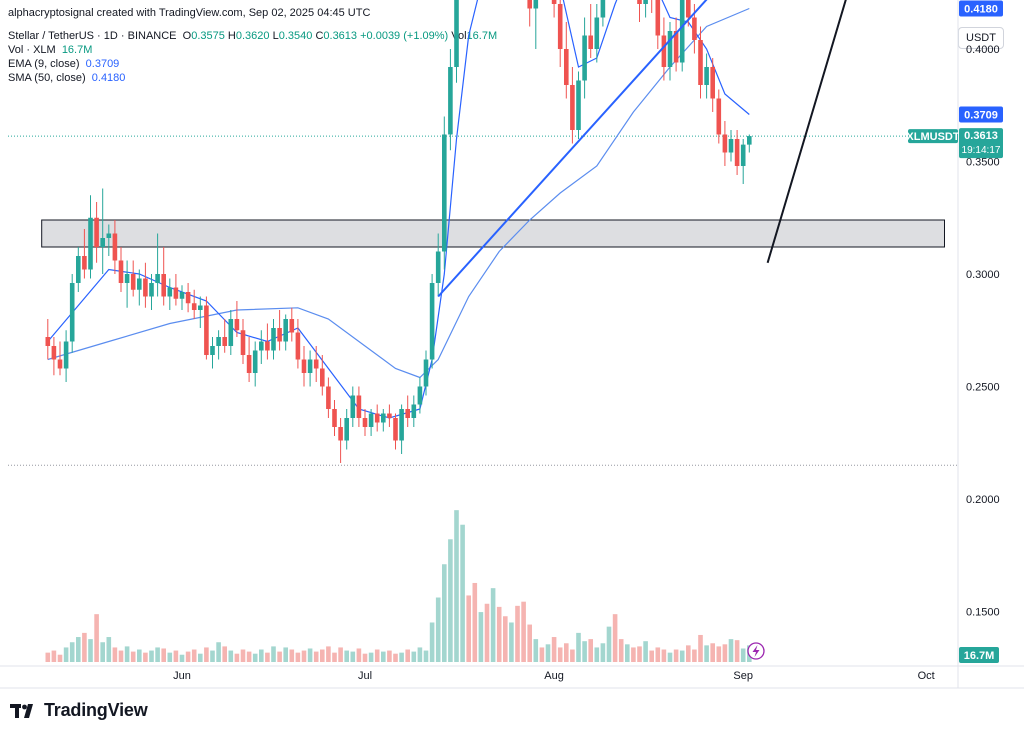  What do you see at coordinates (319, 36) in the screenshot?
I see `ohlc-close-label: C` at bounding box center [319, 36].